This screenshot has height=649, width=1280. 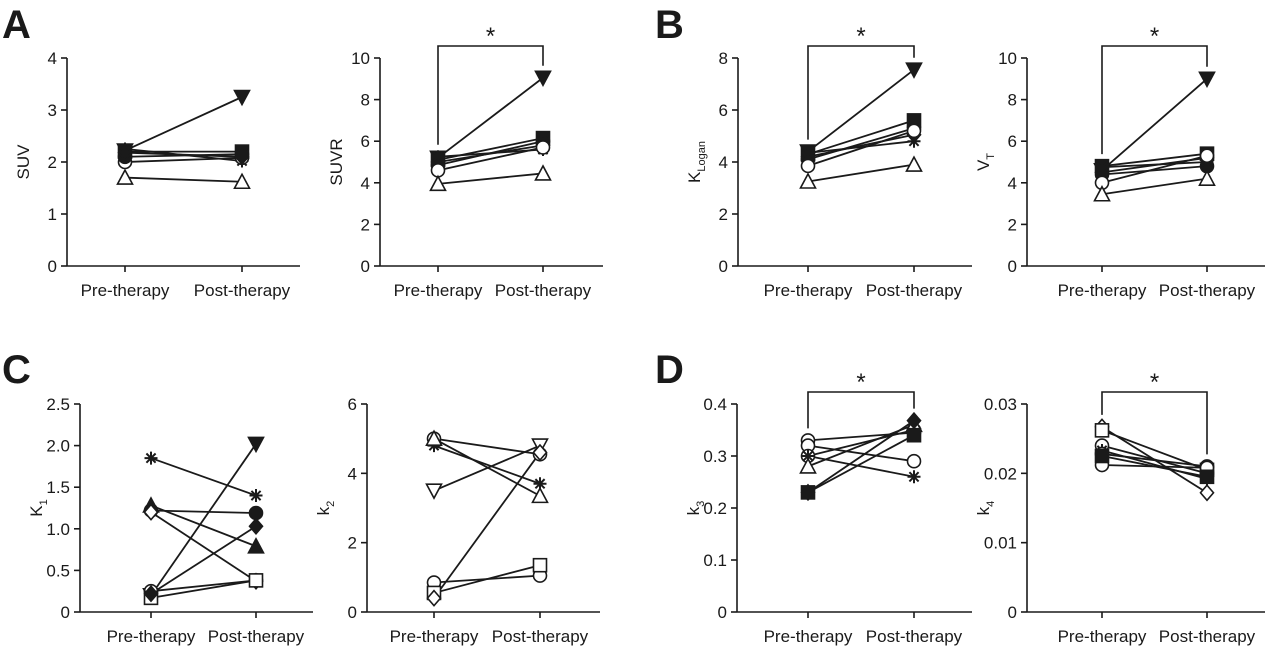 I want to click on panel-label-d: D, so click(x=669, y=370).